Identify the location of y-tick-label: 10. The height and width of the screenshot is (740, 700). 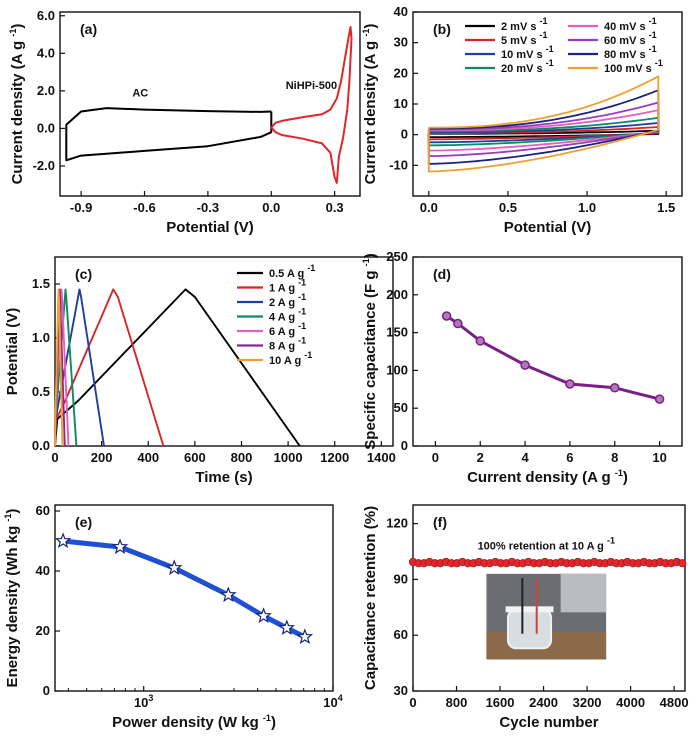
(401, 103).